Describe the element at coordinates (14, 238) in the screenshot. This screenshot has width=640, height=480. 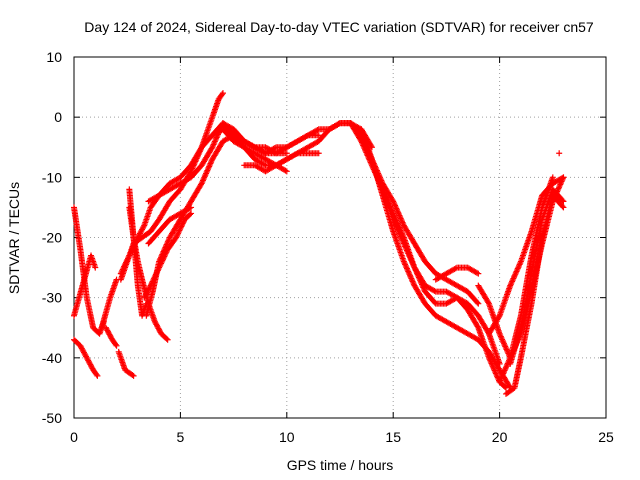
I see `y-axis-label: SDTVAR / TECUs` at that location.